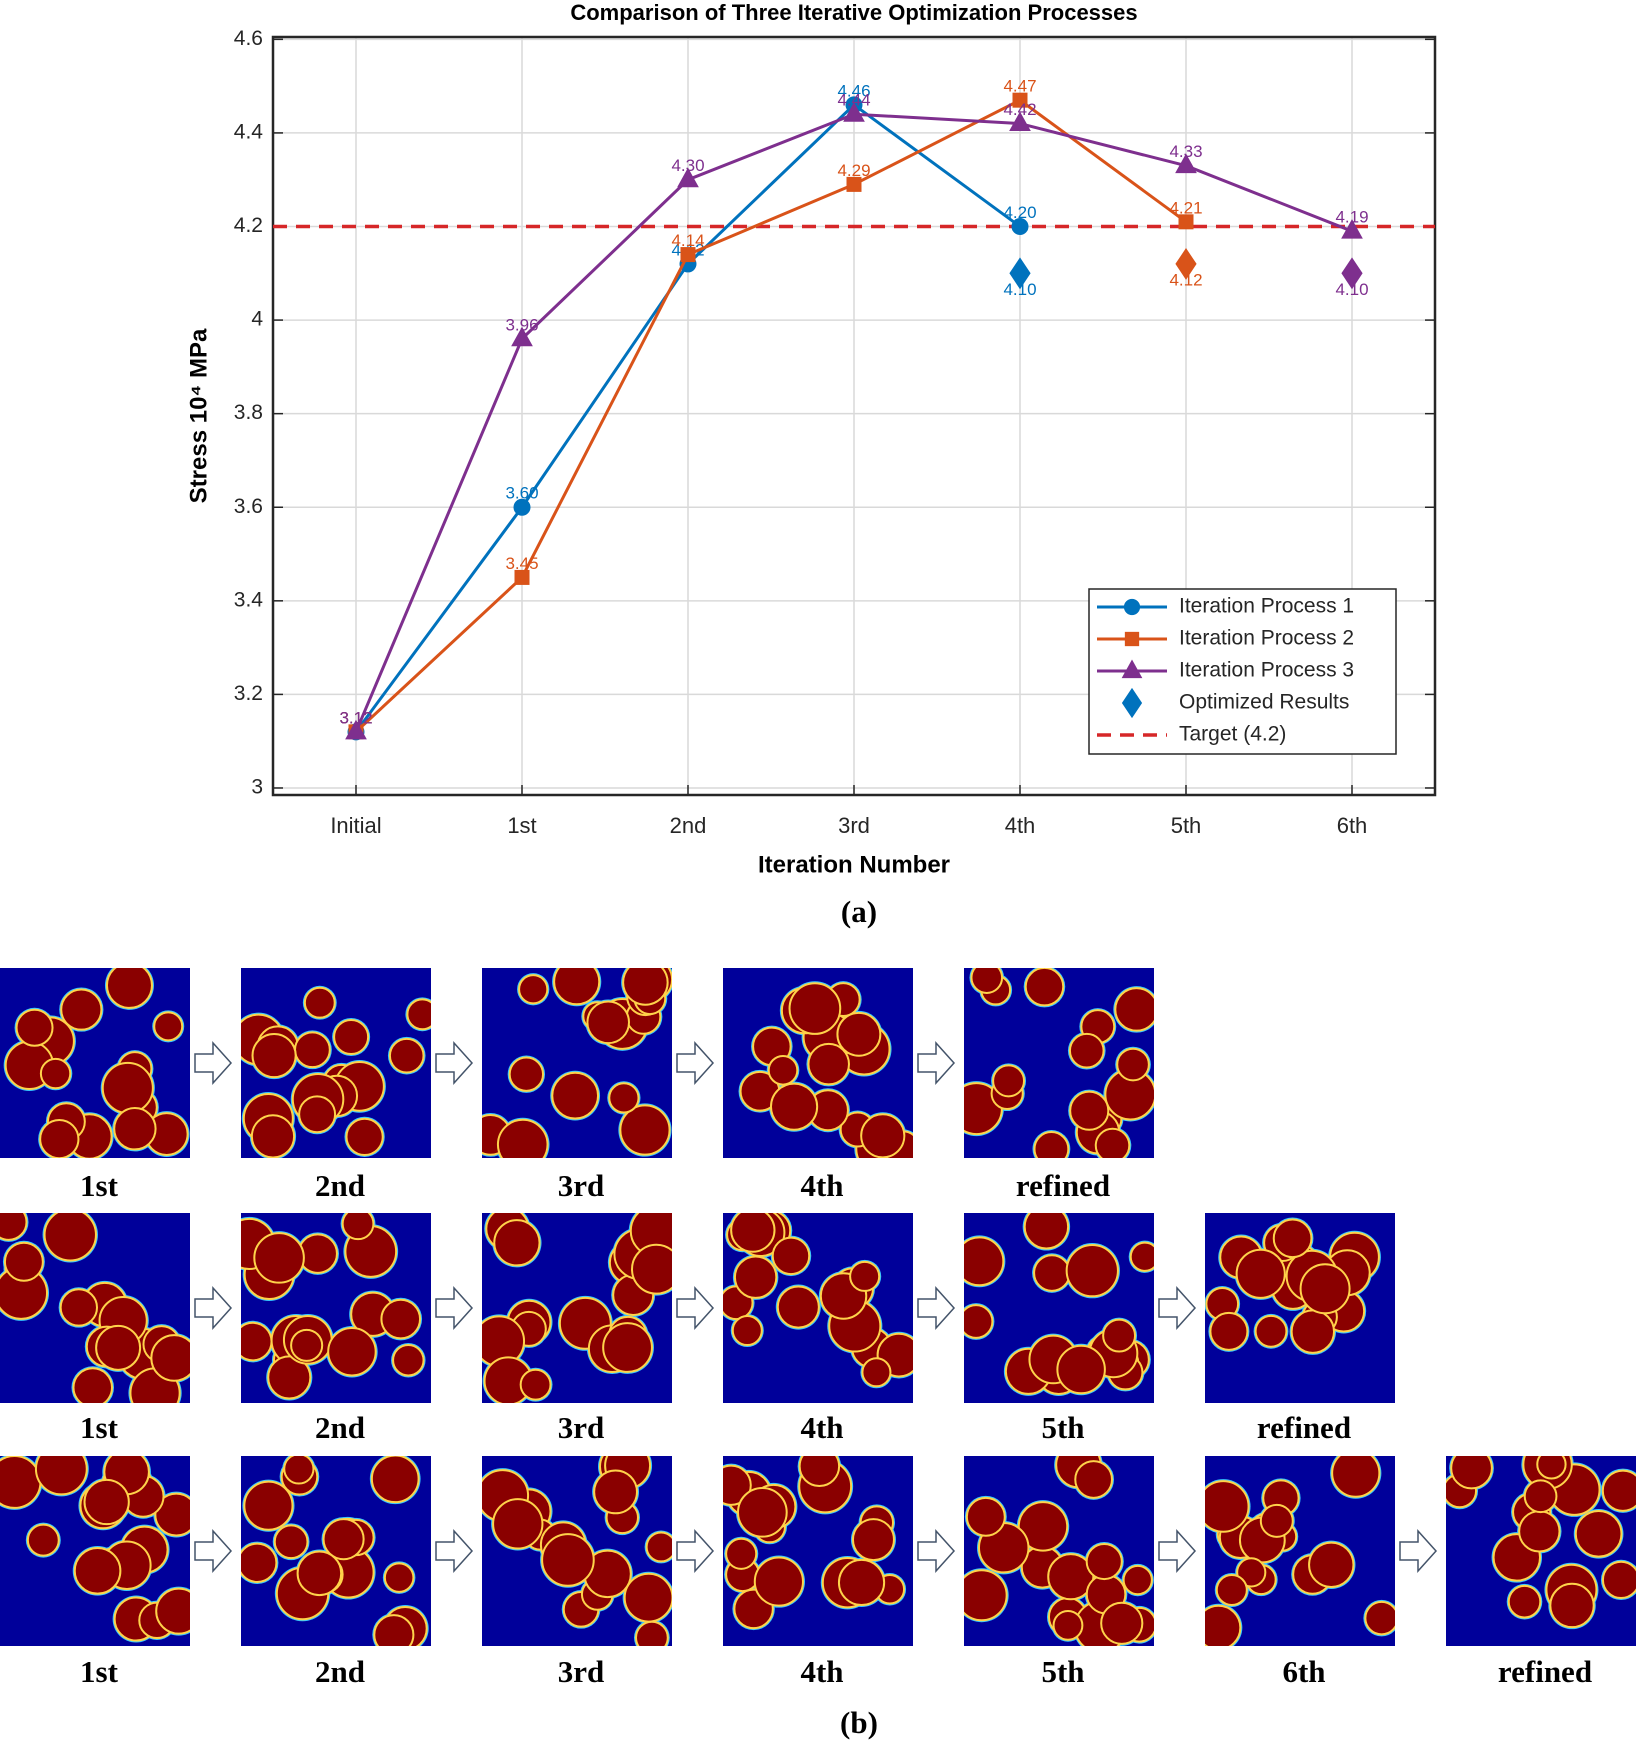 This screenshot has width=1642, height=1743. I want to click on y-axis-label: Stress 10⁴ MPa, so click(198, 415).